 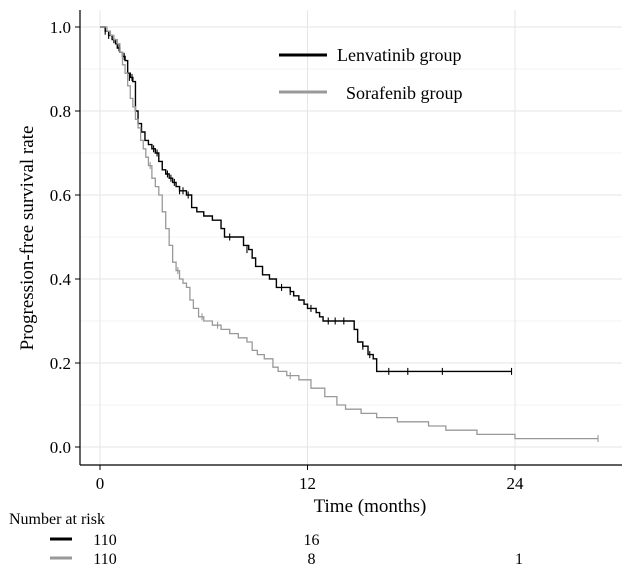 I want to click on y-tick-label: 0.0, so click(x=60, y=447).